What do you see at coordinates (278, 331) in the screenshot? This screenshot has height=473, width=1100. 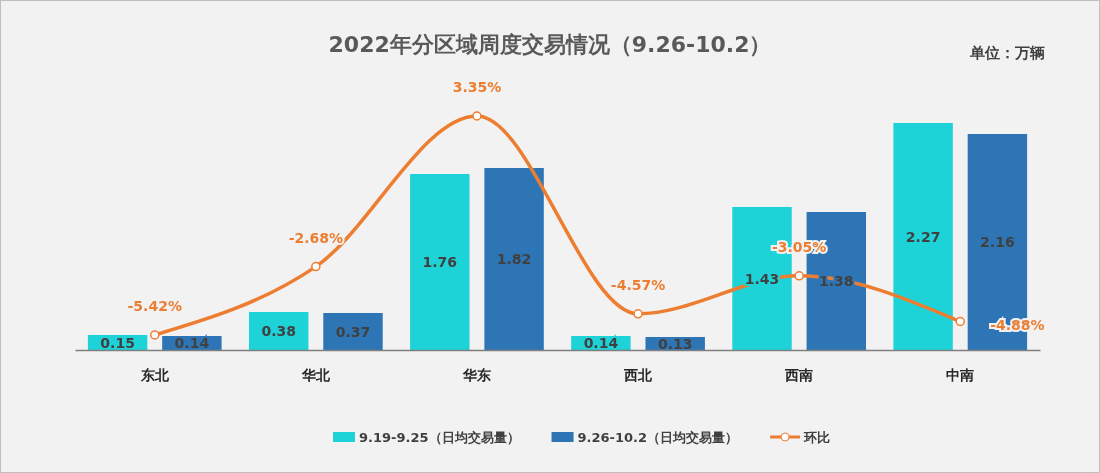 I see `data-label: 0.38` at bounding box center [278, 331].